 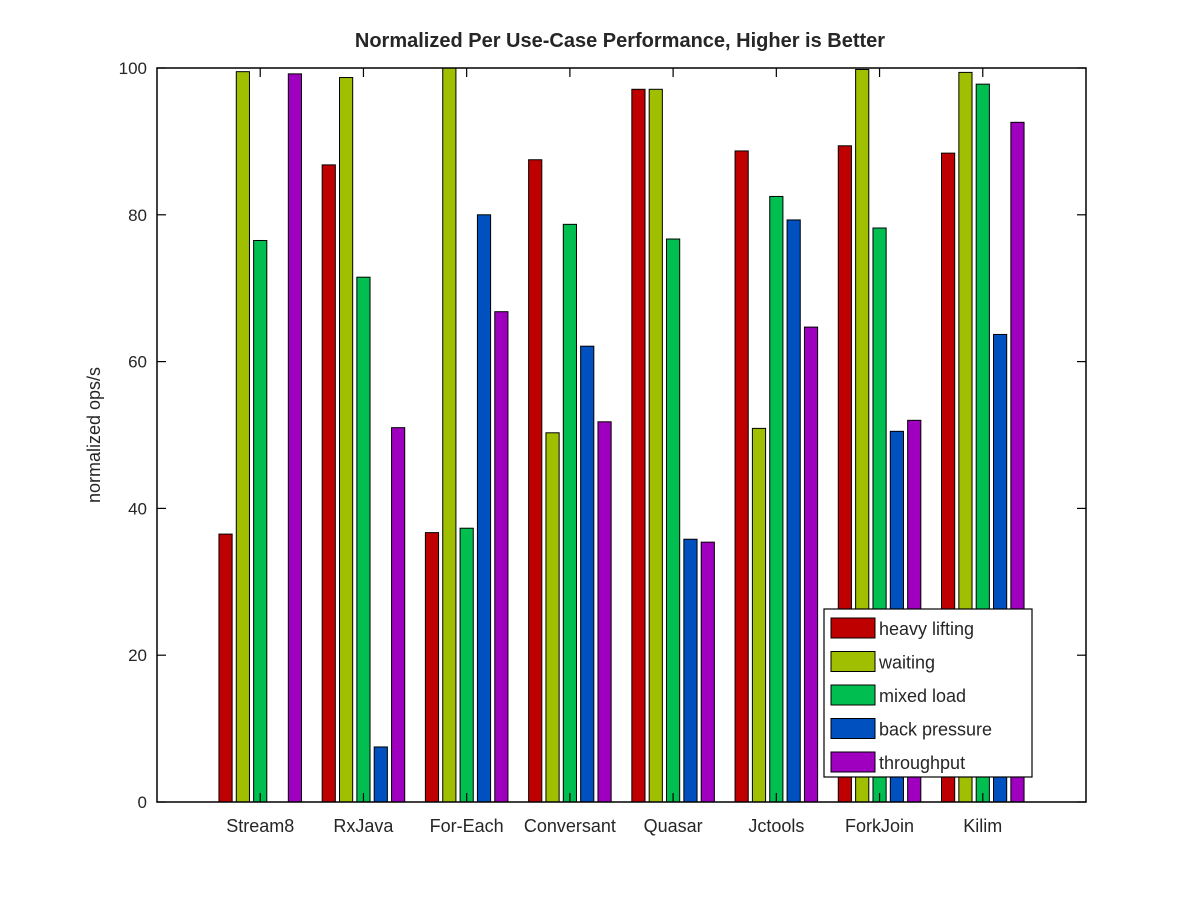 I want to click on bar-waiting-stream8, so click(x=242, y=437).